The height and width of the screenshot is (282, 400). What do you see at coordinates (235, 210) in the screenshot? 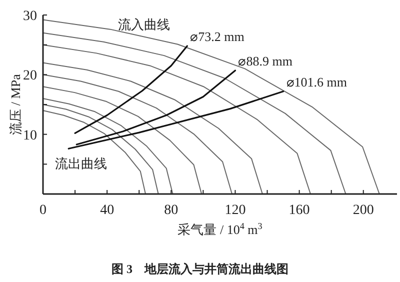
I see `x-tick-label: 120` at bounding box center [235, 210].